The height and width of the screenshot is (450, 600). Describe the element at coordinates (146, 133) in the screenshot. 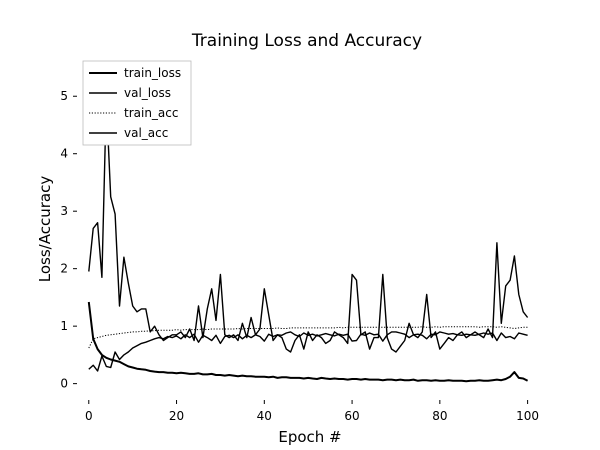

I see `legend-label: val_acc` at that location.